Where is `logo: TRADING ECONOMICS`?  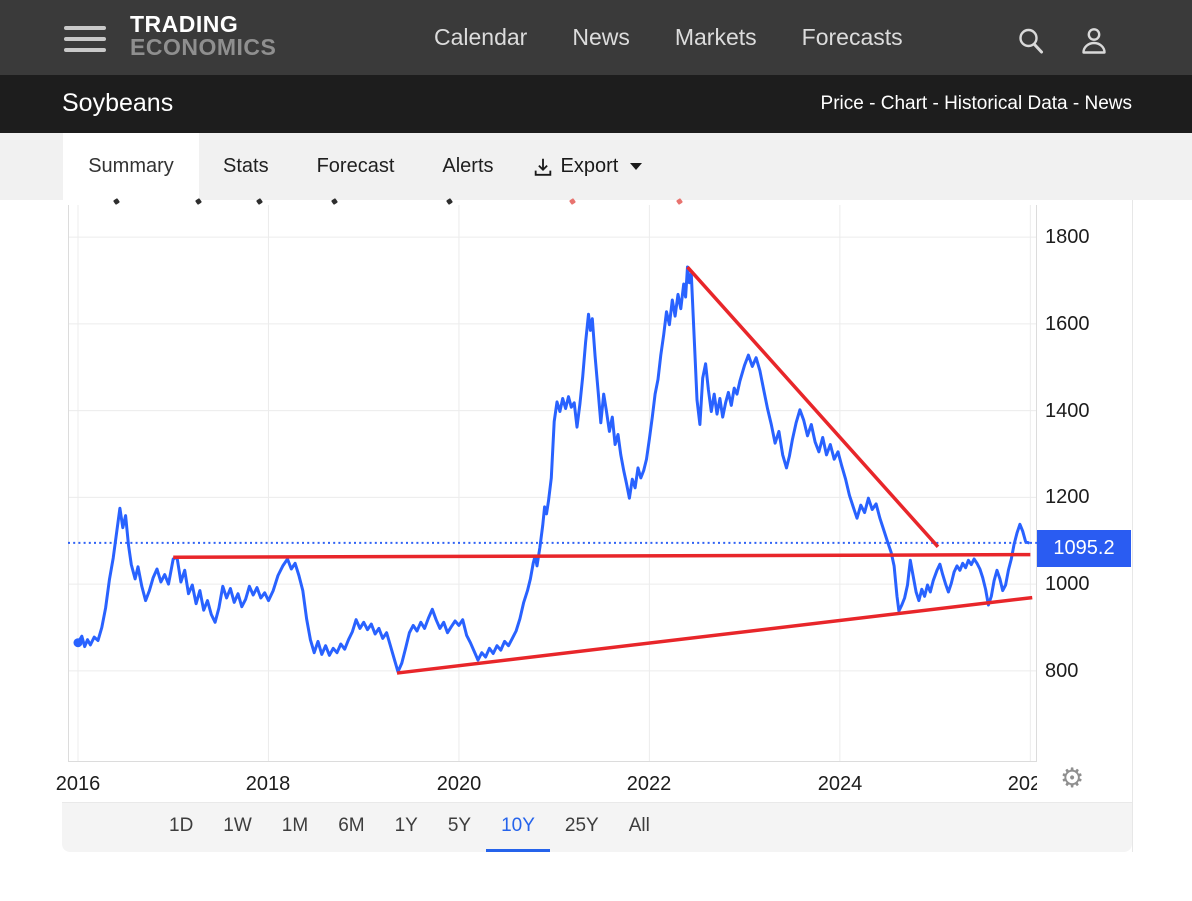
logo: TRADING ECONOMICS is located at coordinates (203, 36).